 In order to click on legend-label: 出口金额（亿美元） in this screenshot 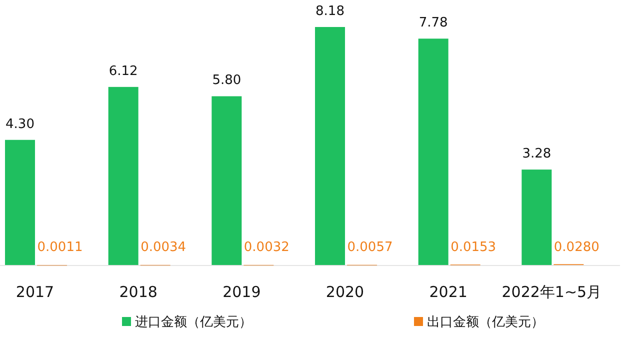, I will do `click(485, 322)`.